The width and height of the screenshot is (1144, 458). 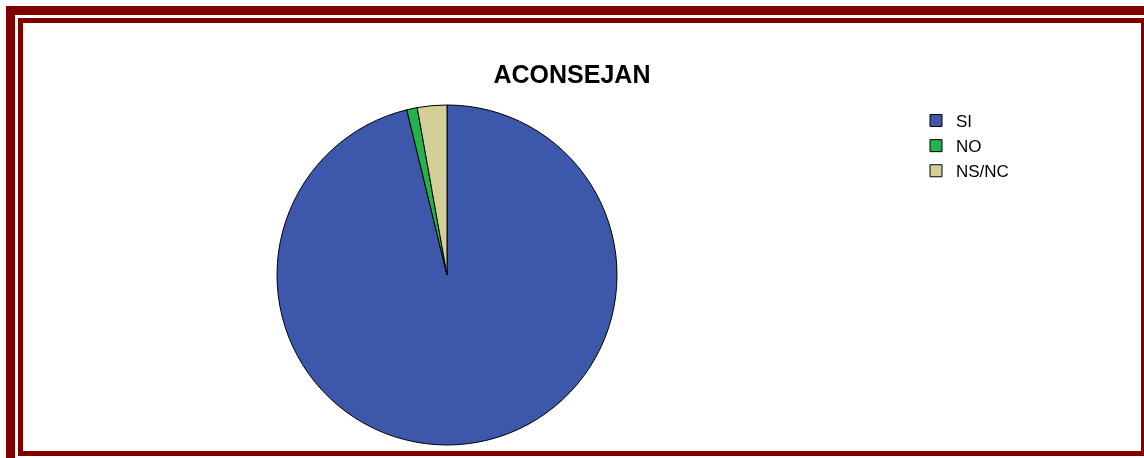 What do you see at coordinates (982, 172) in the screenshot?
I see `legend-label: NS/NC` at bounding box center [982, 172].